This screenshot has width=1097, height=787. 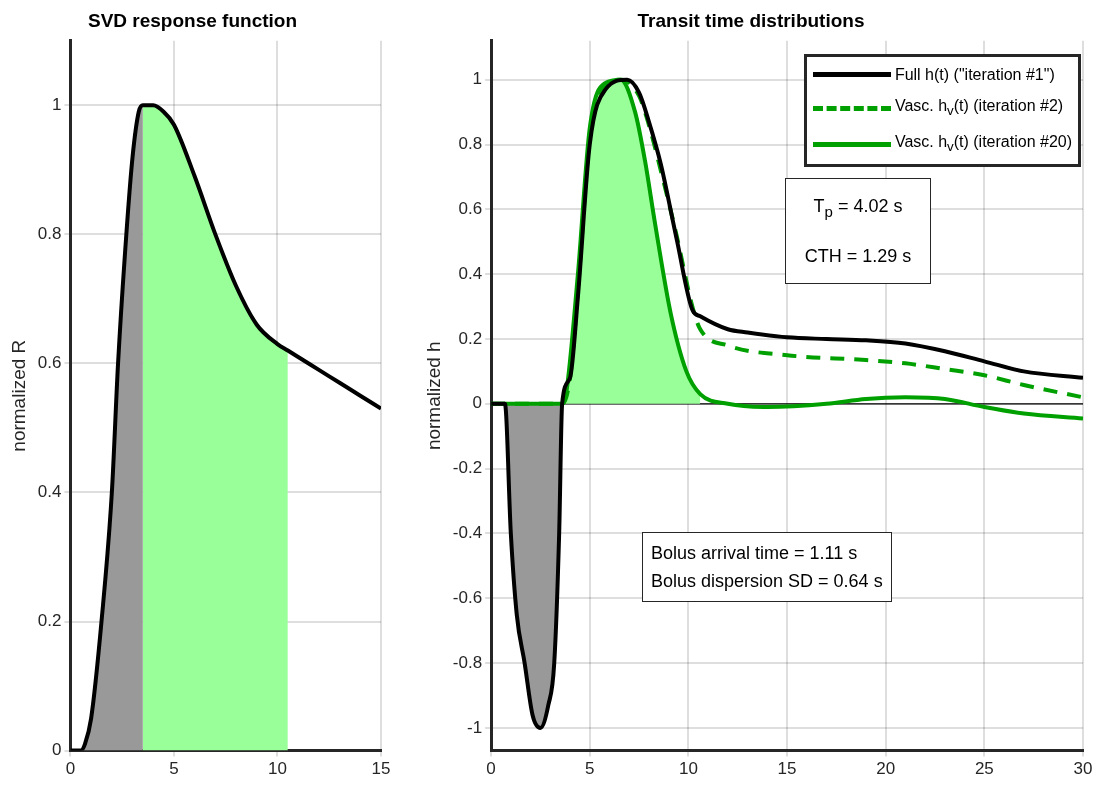 What do you see at coordinates (467, 533) in the screenshot?
I see `y-tick-label: -0.4` at bounding box center [467, 533].